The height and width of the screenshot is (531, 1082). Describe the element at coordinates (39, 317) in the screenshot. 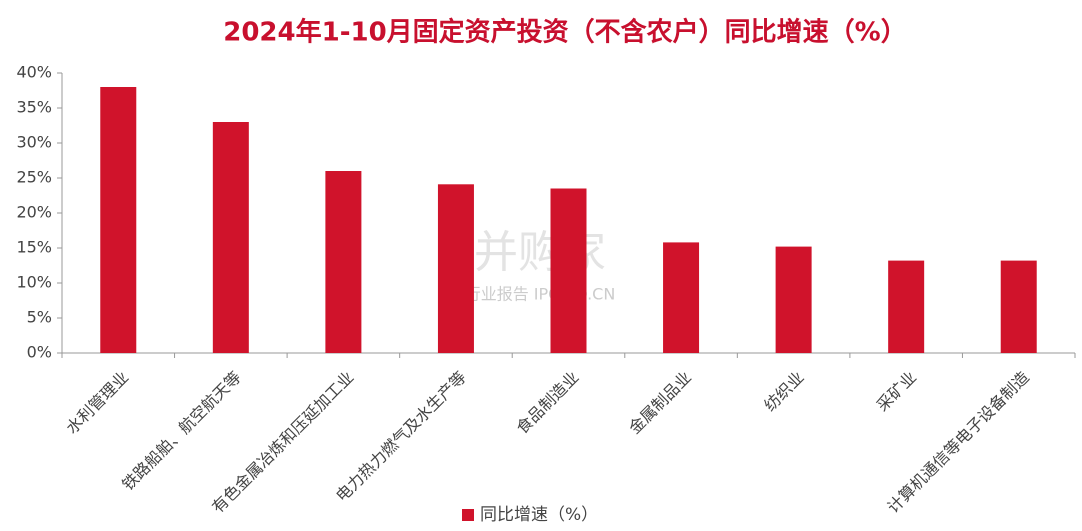

I see `y-tick-label: 5%` at that location.